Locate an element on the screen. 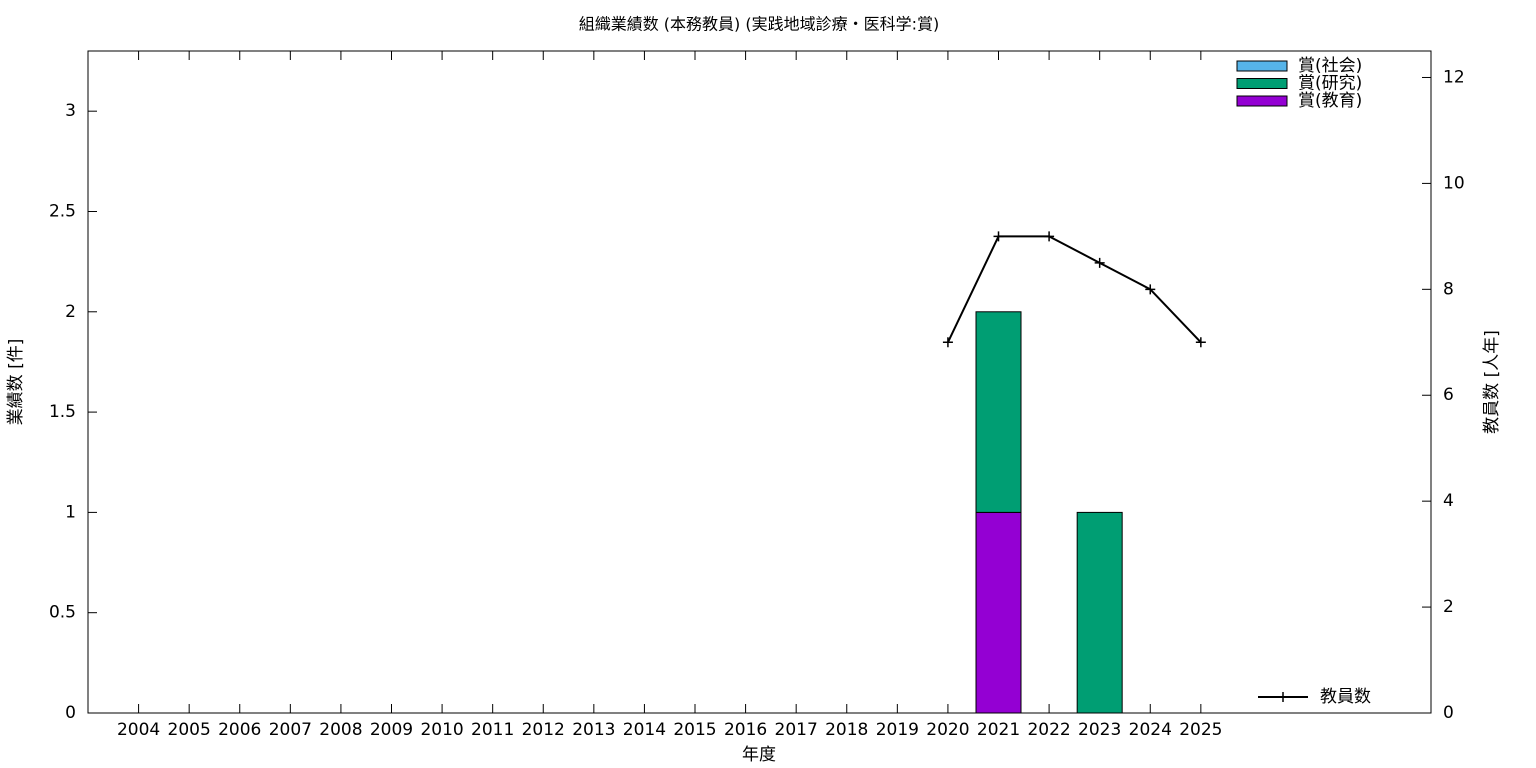 The width and height of the screenshot is (1536, 768). x-tick-label: 2018 is located at coordinates (846, 730).